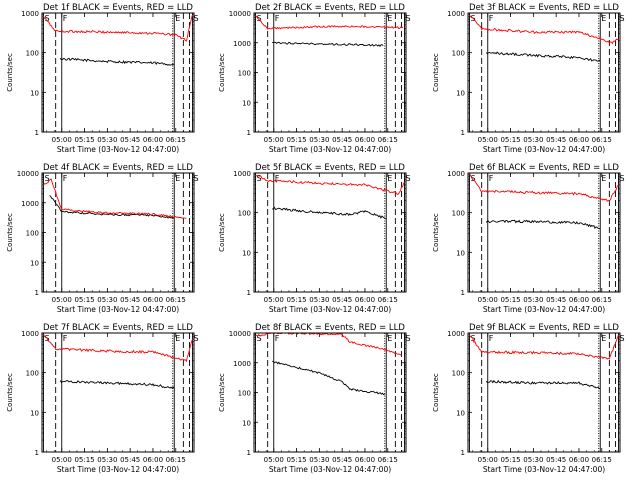 This screenshot has height=480, width=640. I want to click on chart-title: Det 2f BLACK = Events, RED = LLD, so click(330, 8).